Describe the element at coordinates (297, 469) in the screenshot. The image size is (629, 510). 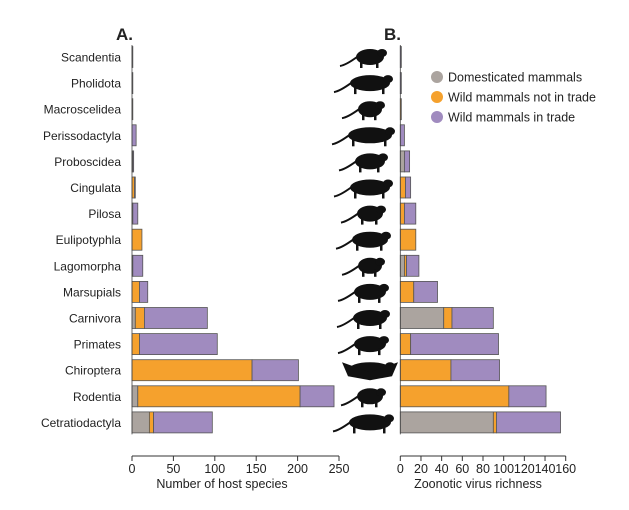
I see `x-tick-label: 200` at that location.